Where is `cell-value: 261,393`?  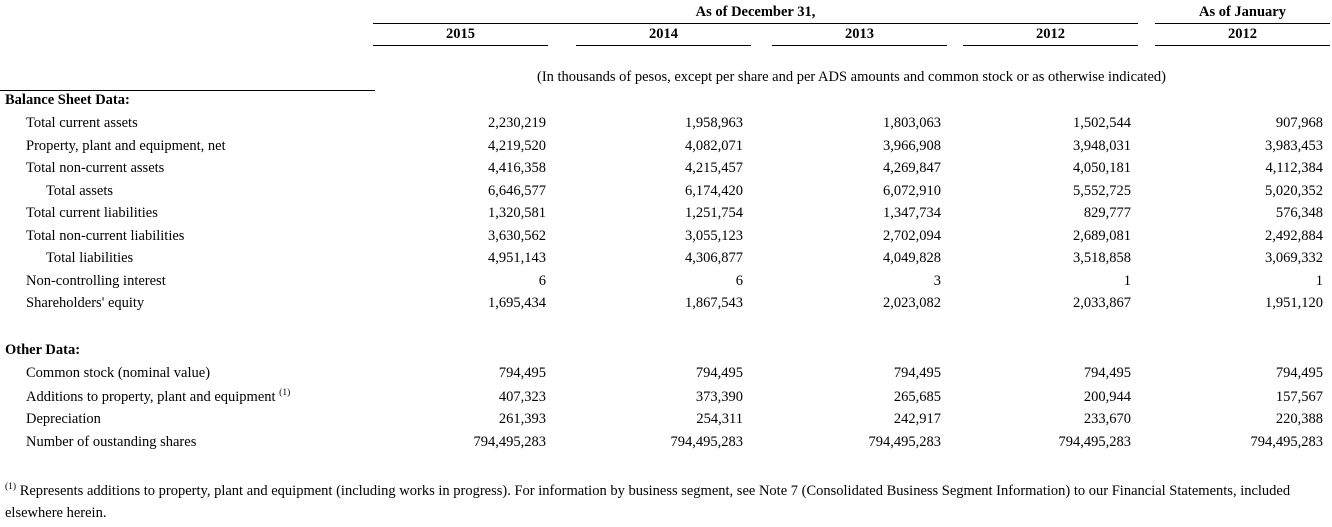
cell-value: 261,393 is located at coordinates (522, 419).